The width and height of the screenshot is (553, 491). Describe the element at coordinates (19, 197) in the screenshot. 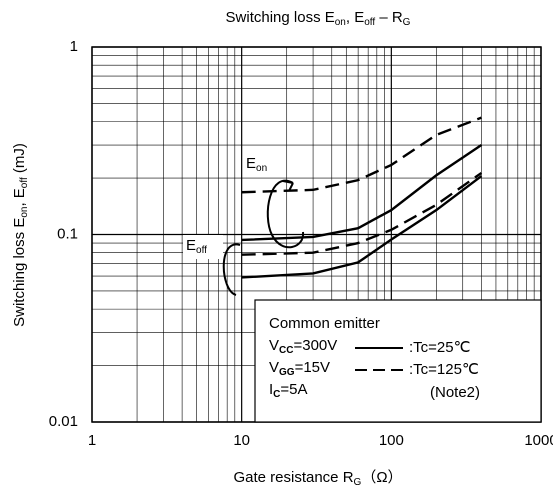

I see `y-axis-label-part: , E` at that location.